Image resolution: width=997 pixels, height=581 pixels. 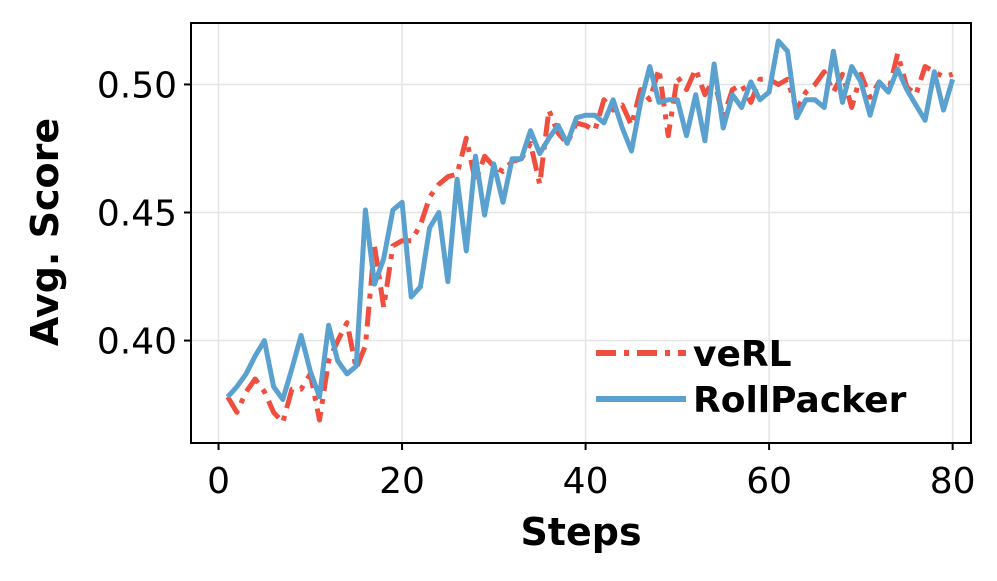 What do you see at coordinates (137, 214) in the screenshot?
I see `y-tick-label: 0.45` at bounding box center [137, 214].